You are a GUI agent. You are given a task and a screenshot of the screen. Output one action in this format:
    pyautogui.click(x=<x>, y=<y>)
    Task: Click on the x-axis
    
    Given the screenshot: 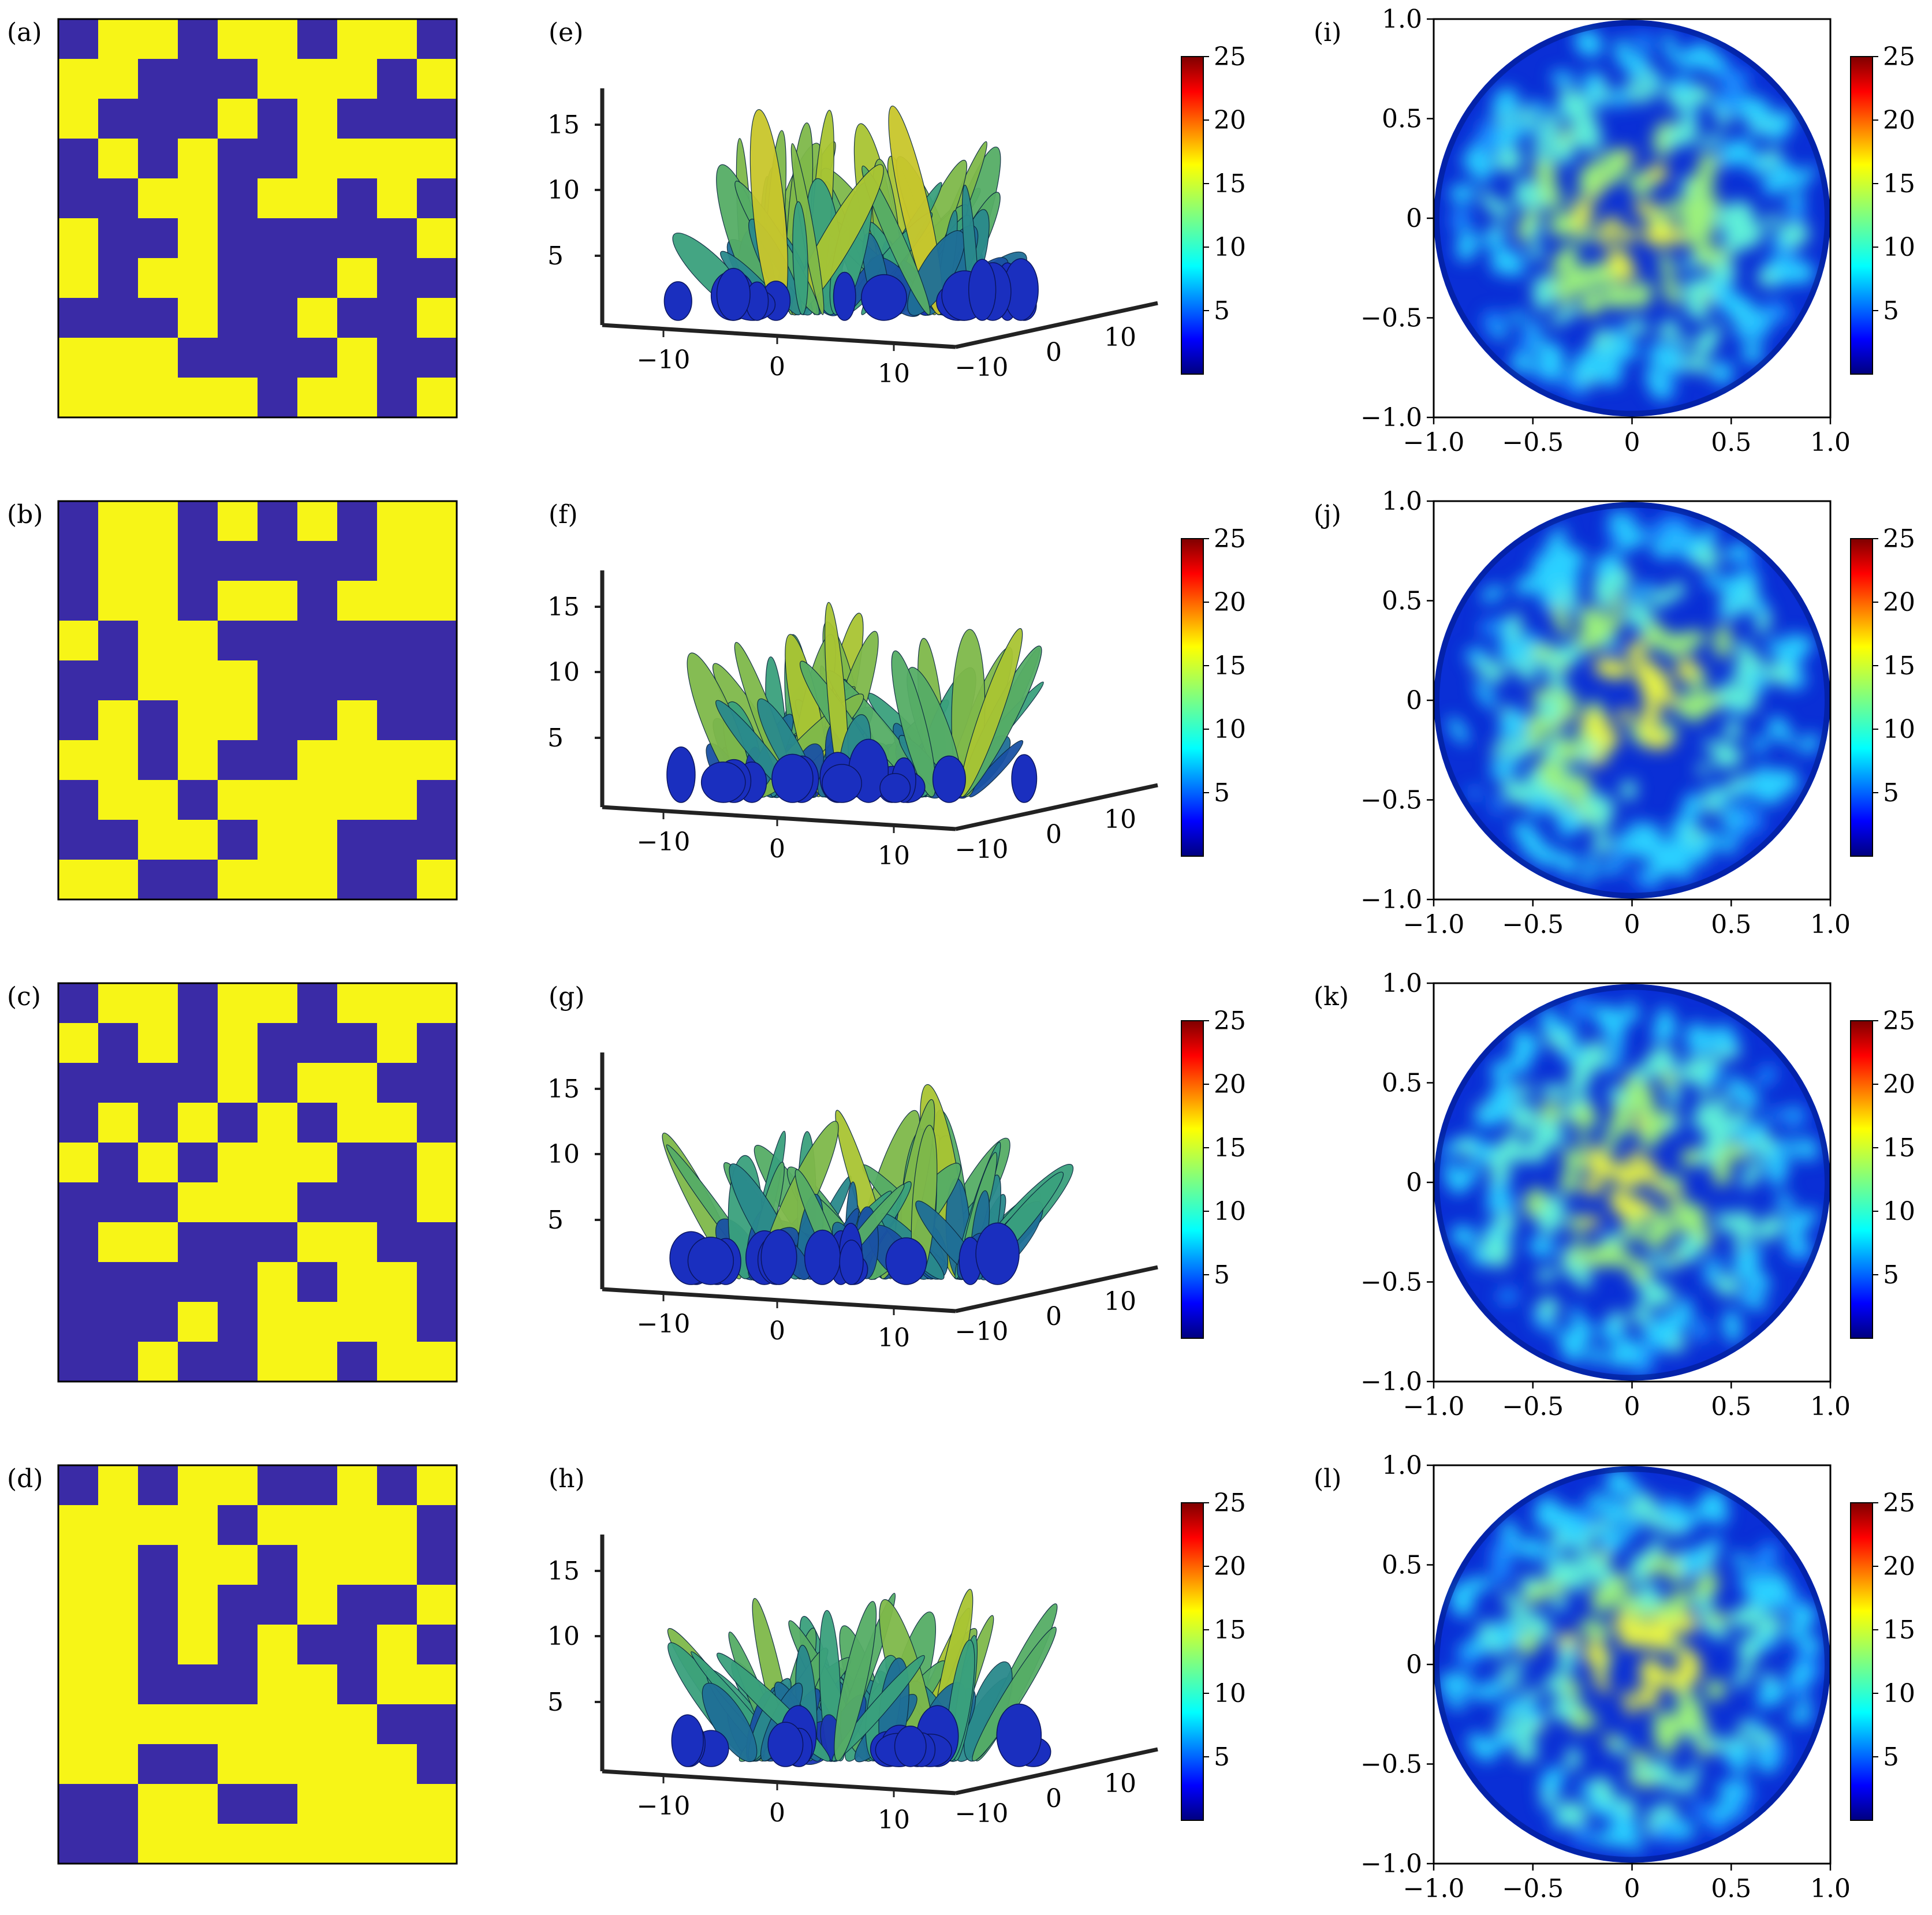 What is the action you would take?
    pyautogui.click(x=779, y=818)
    